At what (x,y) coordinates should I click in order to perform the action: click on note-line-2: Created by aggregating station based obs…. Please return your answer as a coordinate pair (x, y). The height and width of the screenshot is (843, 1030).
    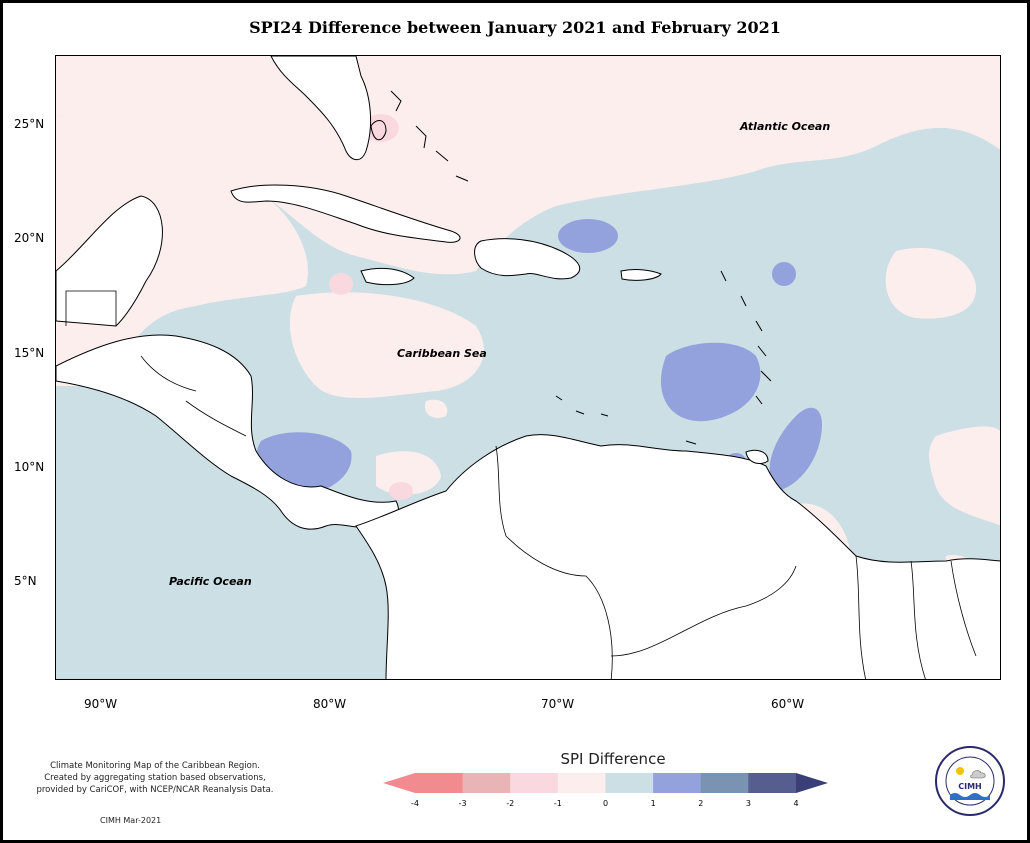
    Looking at the image, I should click on (155, 778).